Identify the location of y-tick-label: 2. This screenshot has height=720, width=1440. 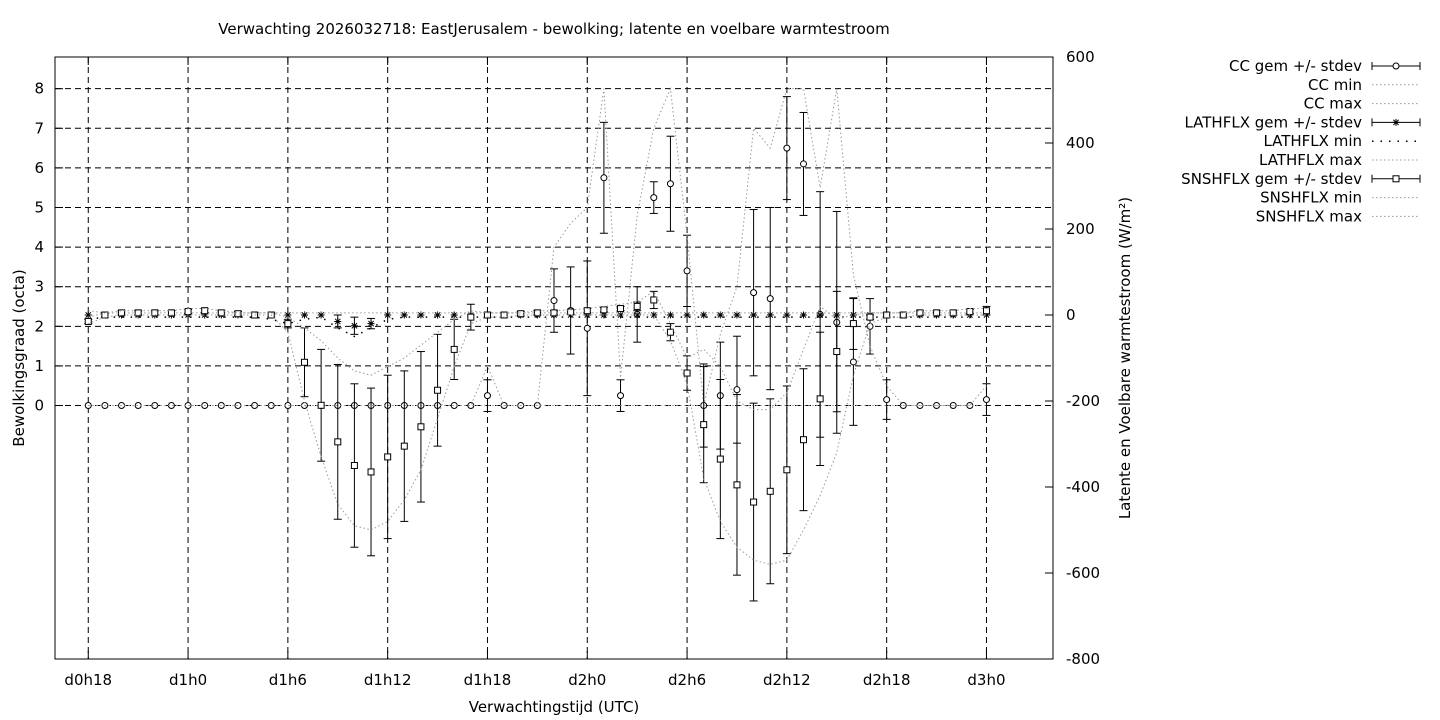
(39, 326).